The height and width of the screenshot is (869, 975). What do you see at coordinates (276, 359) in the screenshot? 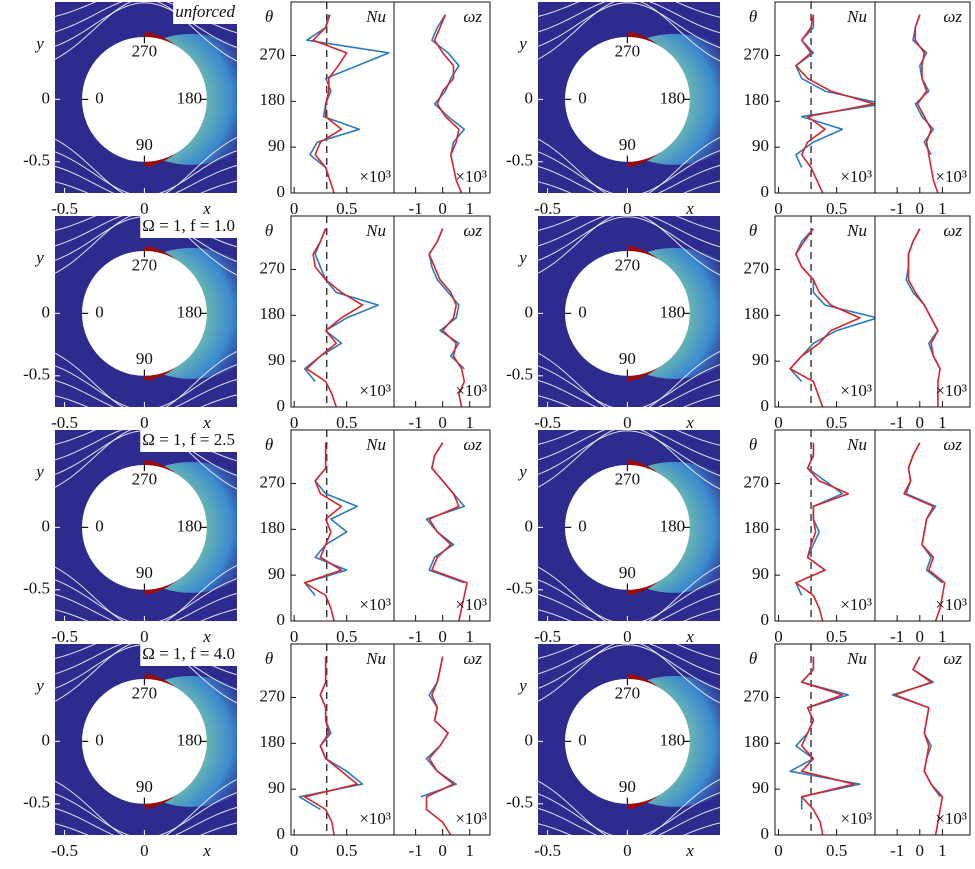
I see `y-tick-label: 90` at bounding box center [276, 359].